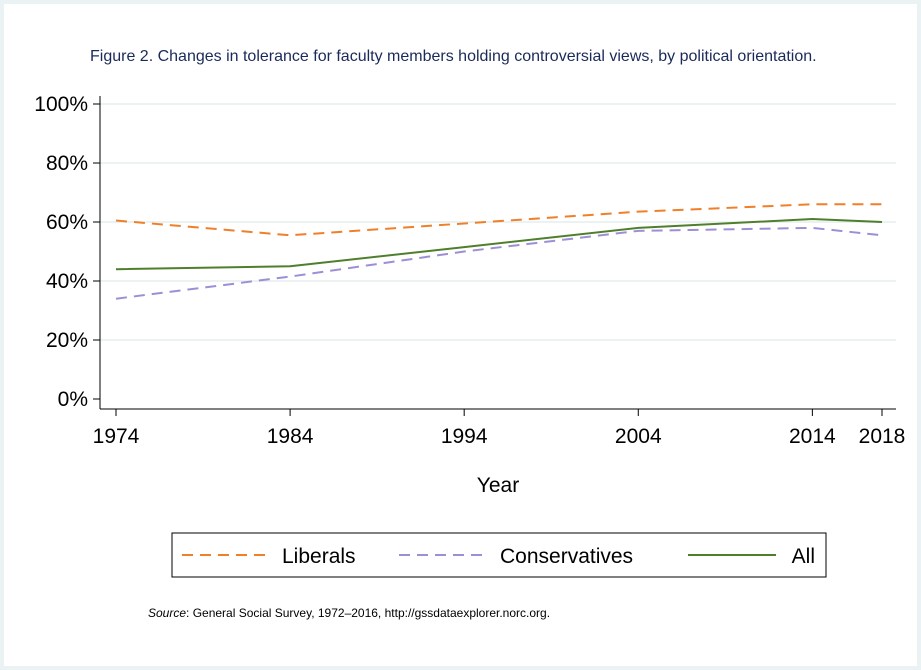 This screenshot has width=921, height=670. Describe the element at coordinates (67, 252) in the screenshot. I see `y-axis-ticks: 0% 20% 40% 60% 80% 100%` at that location.